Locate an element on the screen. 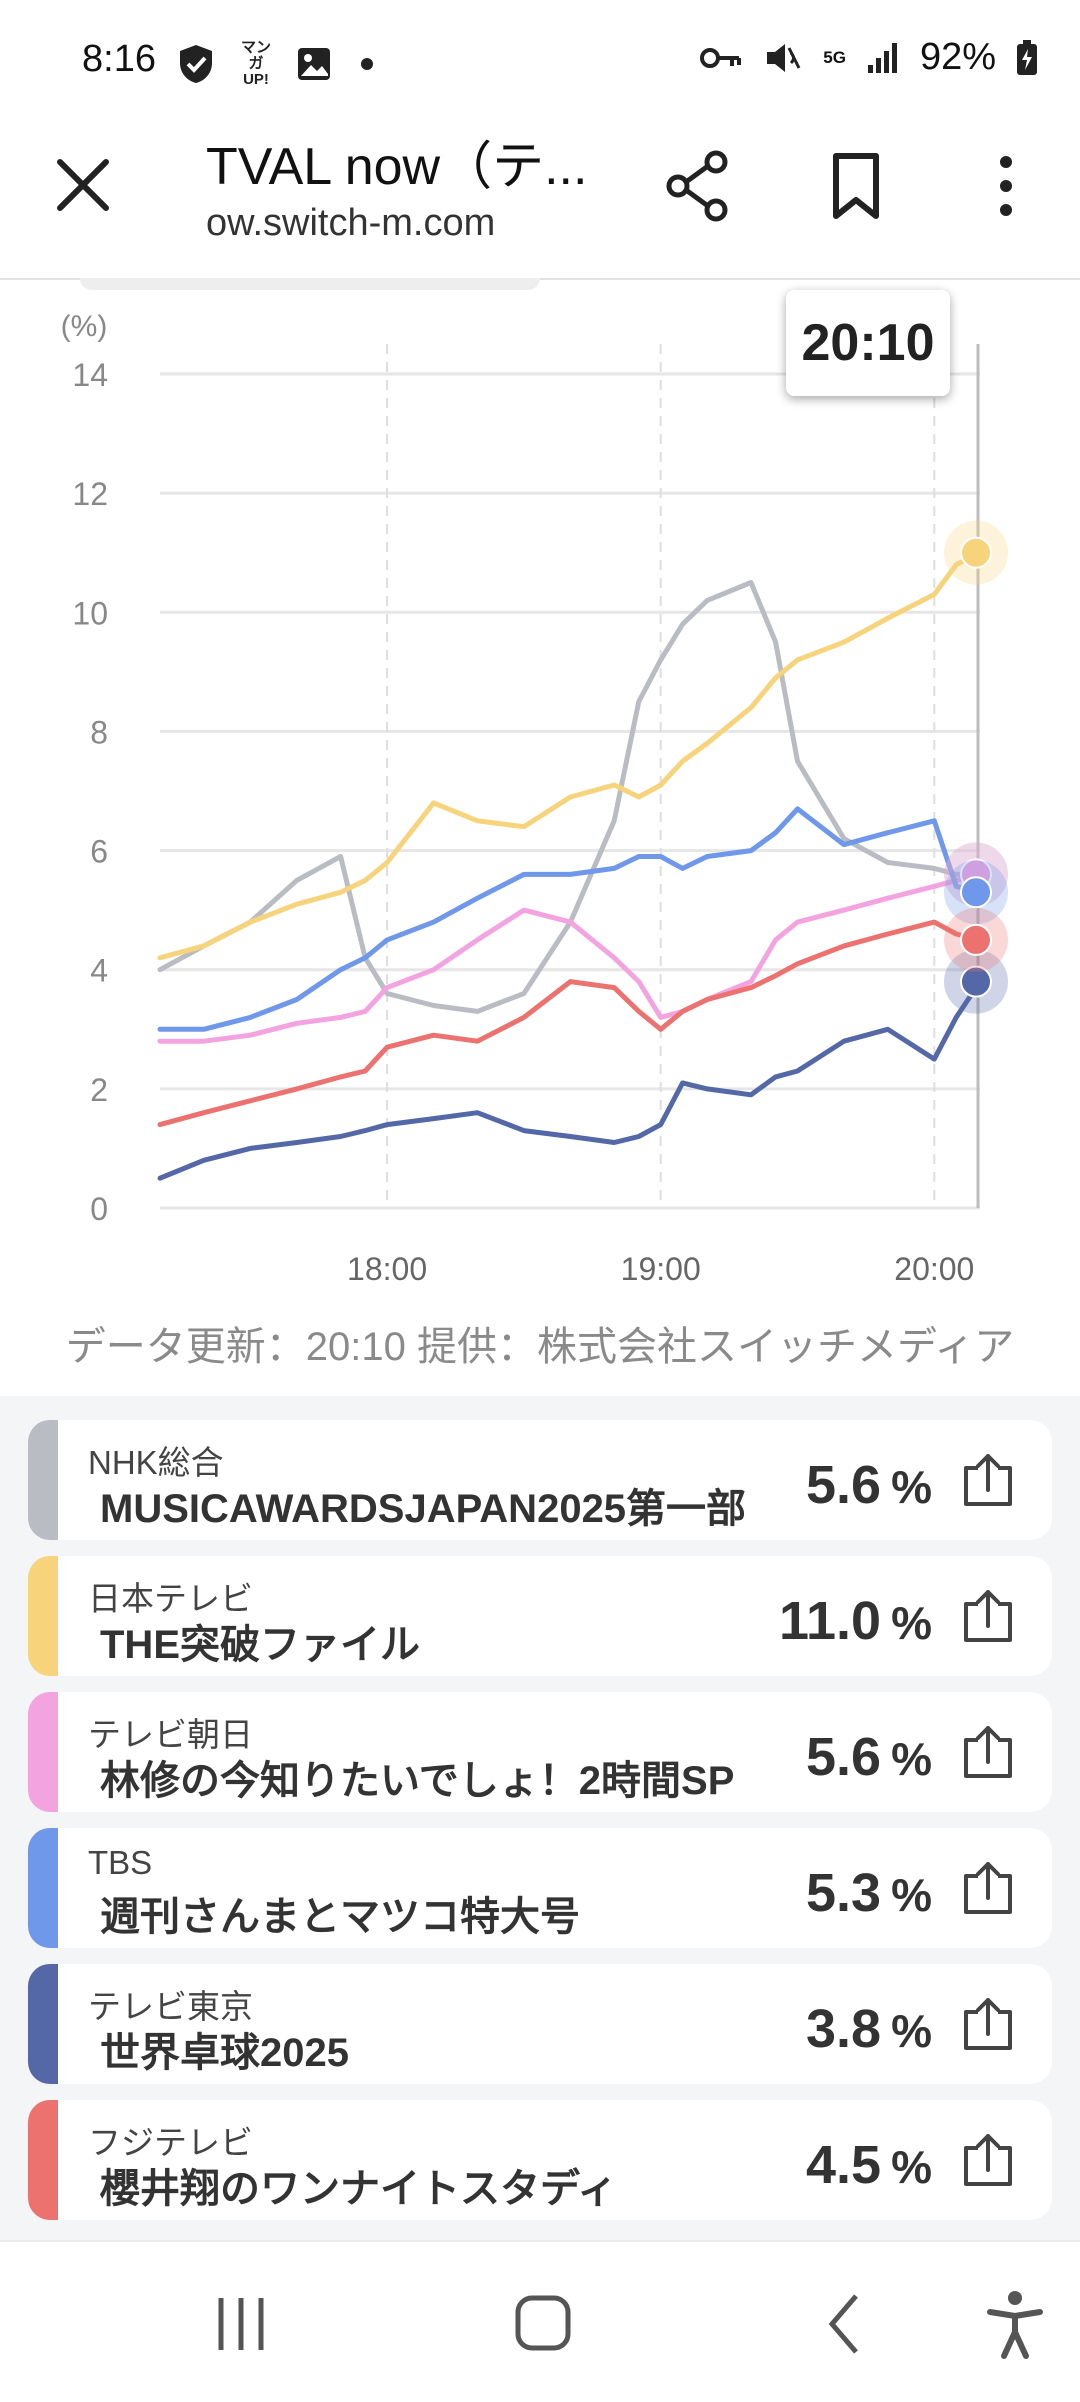 This screenshot has height=2402, width=1080. close-button is located at coordinates (83, 185).